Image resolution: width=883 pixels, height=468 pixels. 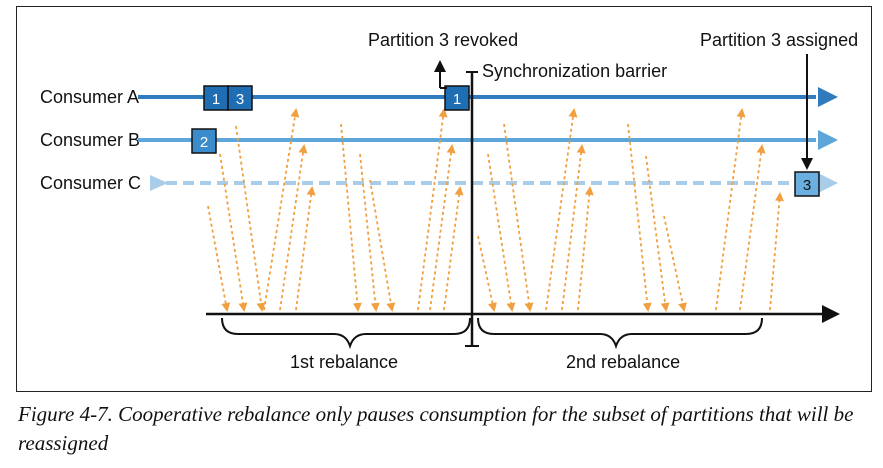 I want to click on second-rebalance-label: 2nd rebalance, so click(x=623, y=362).